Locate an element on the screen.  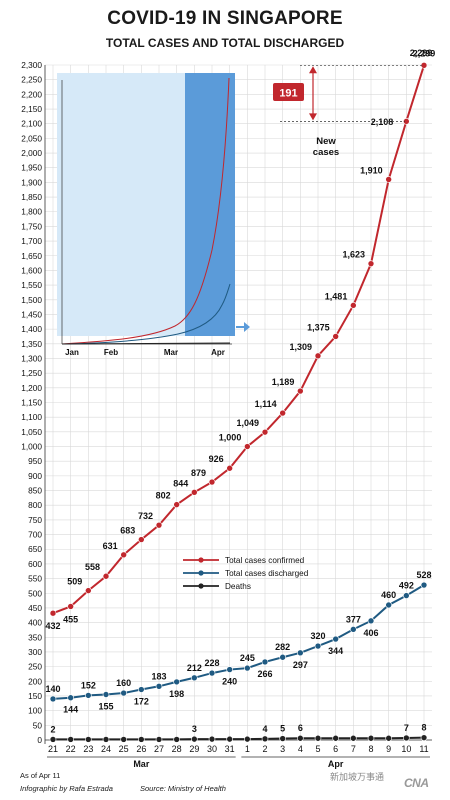
y-tick-label: 1,100 is located at coordinates (31, 417).